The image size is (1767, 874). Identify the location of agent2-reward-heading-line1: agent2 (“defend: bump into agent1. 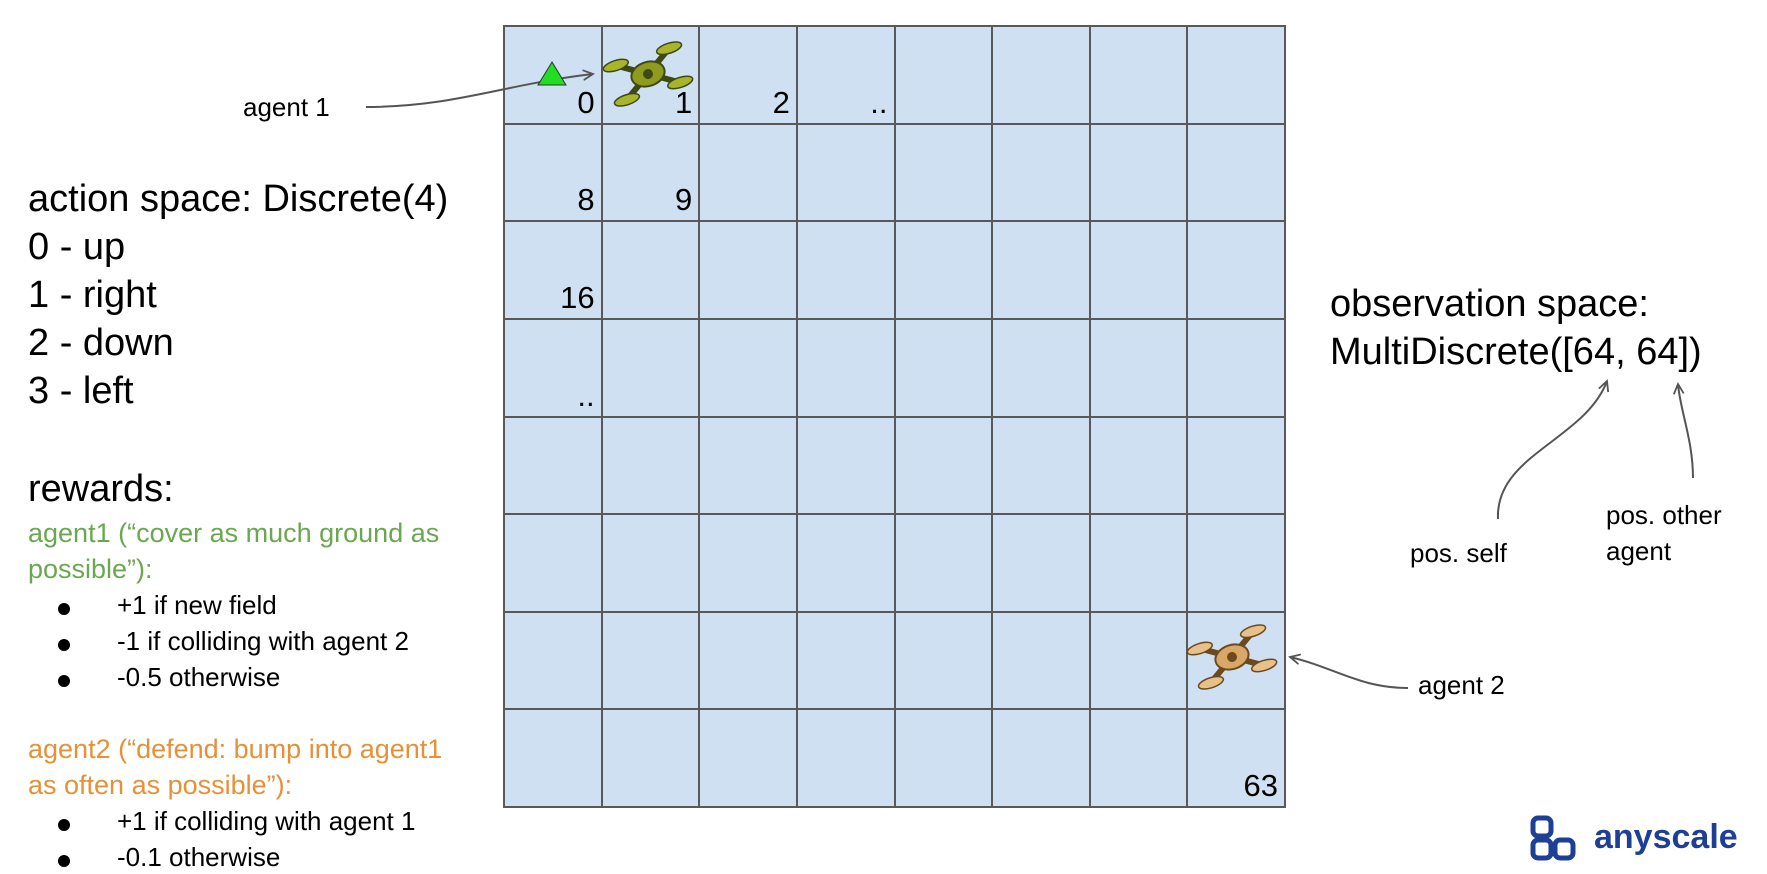
(235, 749).